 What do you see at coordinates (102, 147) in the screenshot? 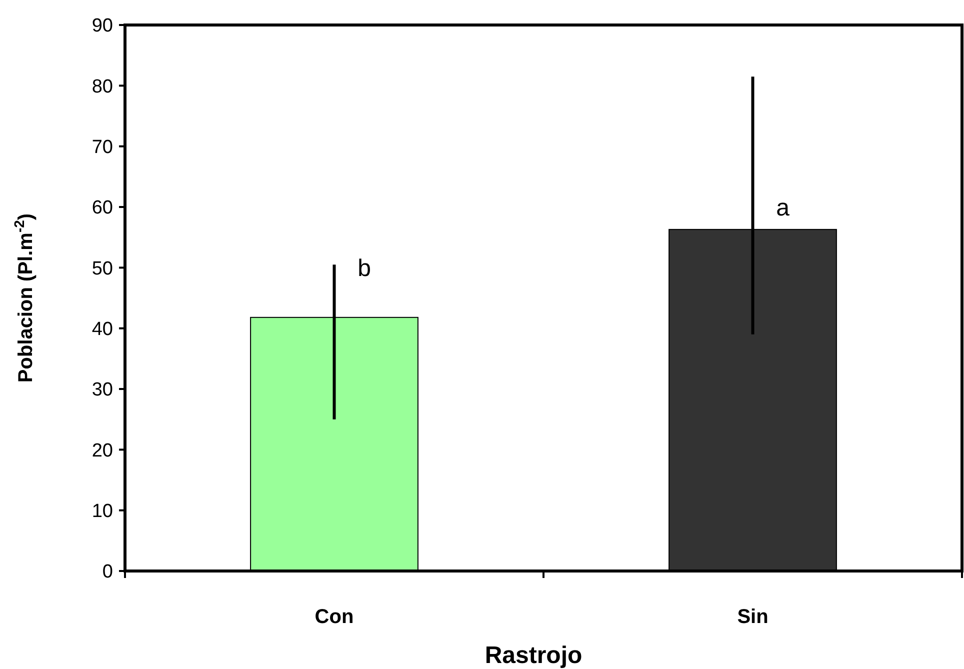
I see `y-tick-label: 70` at bounding box center [102, 147].